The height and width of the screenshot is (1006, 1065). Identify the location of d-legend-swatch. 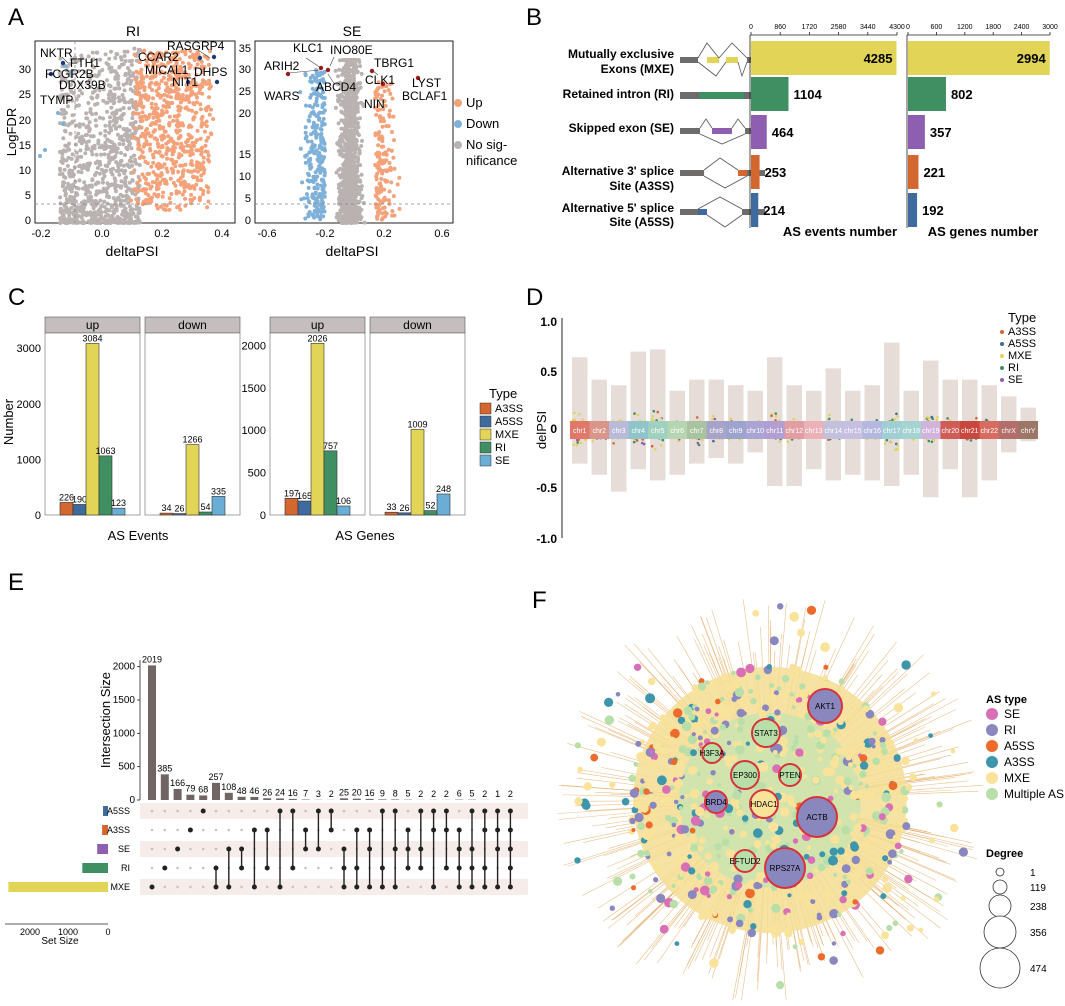
(1002, 368).